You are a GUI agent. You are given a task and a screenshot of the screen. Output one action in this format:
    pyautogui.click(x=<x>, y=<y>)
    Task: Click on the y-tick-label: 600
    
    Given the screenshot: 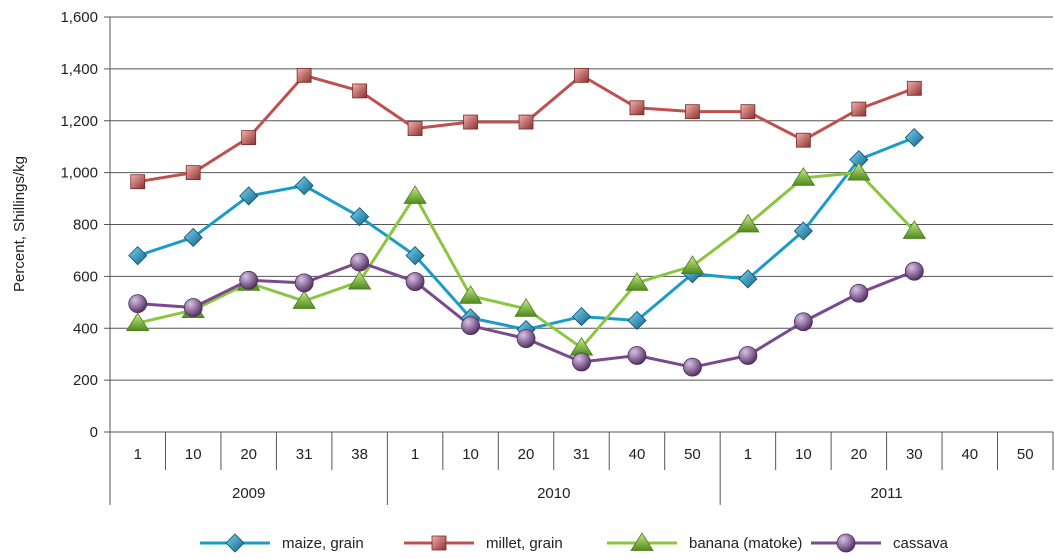 What is the action you would take?
    pyautogui.click(x=85, y=276)
    